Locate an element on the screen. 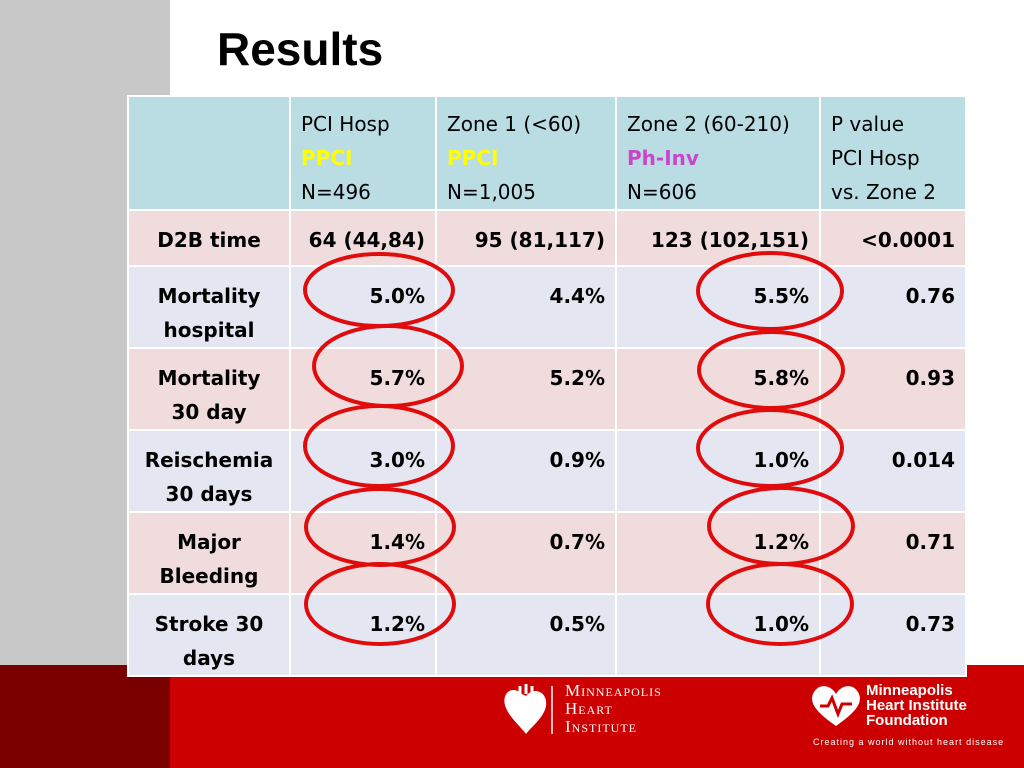 The image size is (1024, 768). header-line: Zone 1 (<60) is located at coordinates (514, 124).